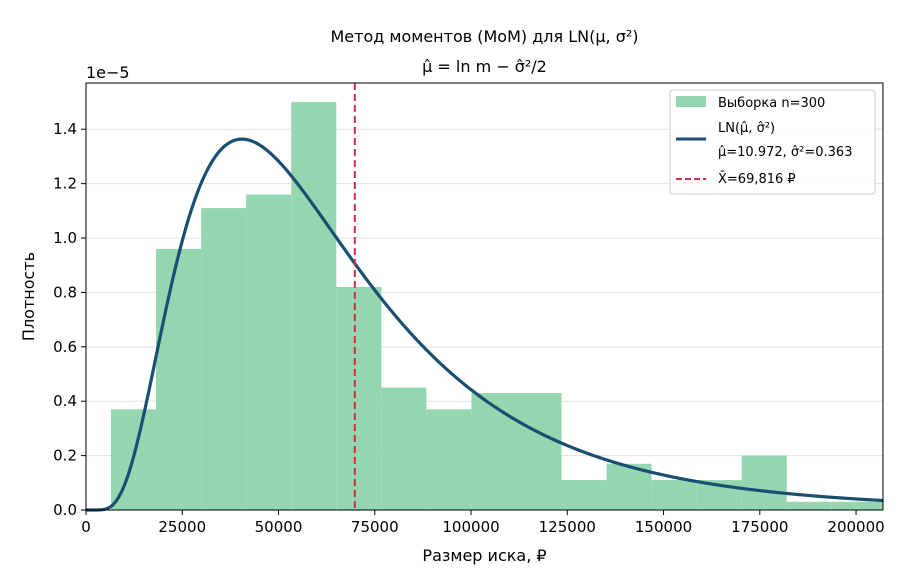  Describe the element at coordinates (65, 292) in the screenshot. I see `y-tick-label: 0.8` at that location.